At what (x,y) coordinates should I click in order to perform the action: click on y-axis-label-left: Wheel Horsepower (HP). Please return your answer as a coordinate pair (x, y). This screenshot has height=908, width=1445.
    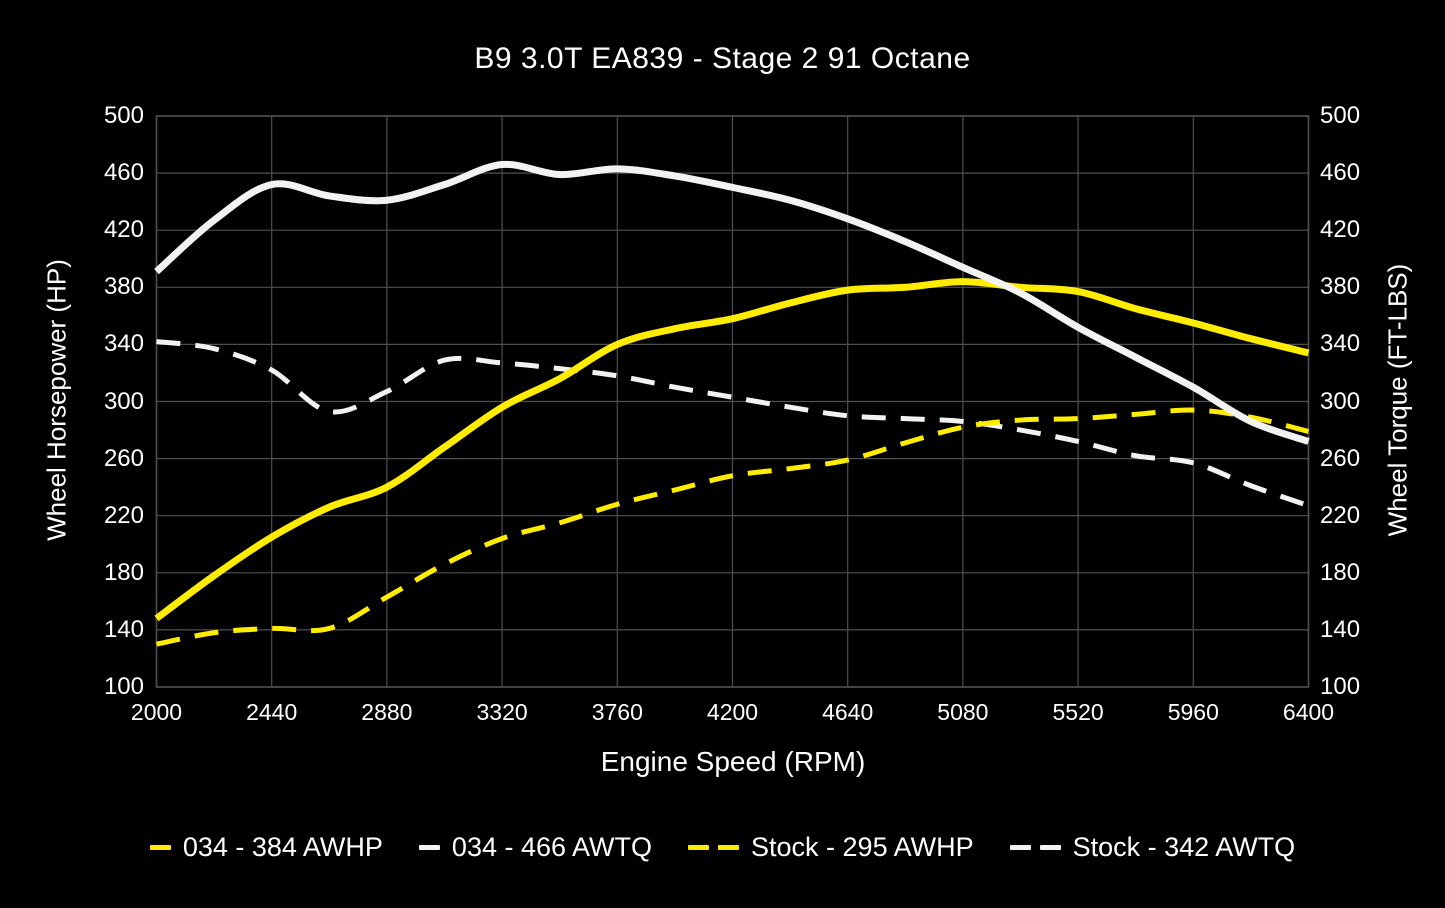
    Looking at the image, I should click on (56, 400).